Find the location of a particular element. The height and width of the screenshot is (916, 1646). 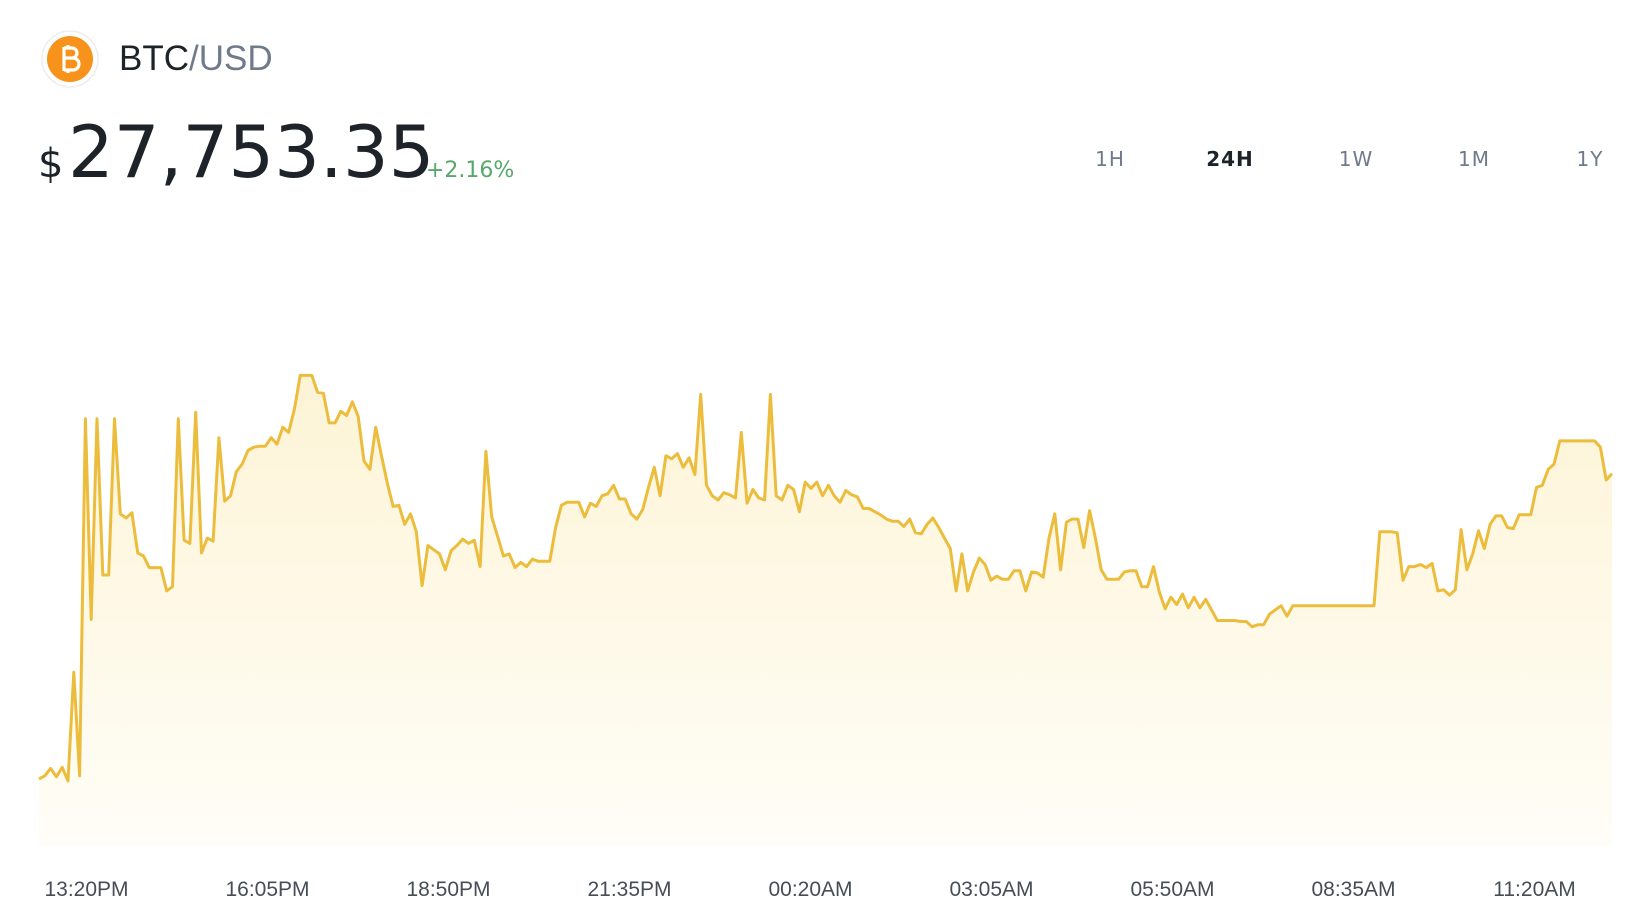

timeframe-button: 1H is located at coordinates (1110, 159).